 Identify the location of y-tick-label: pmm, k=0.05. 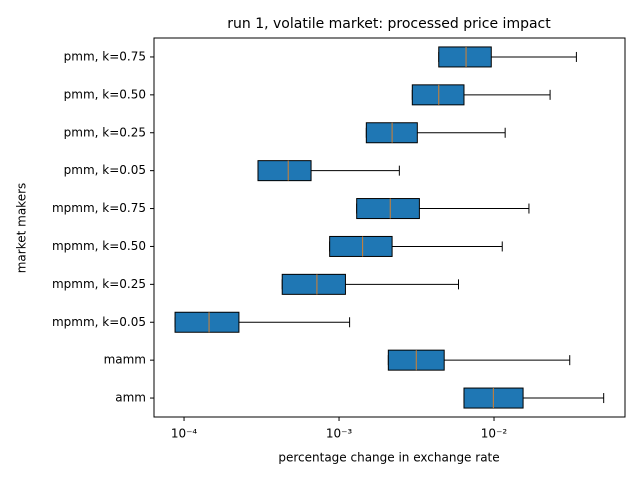
(105, 170).